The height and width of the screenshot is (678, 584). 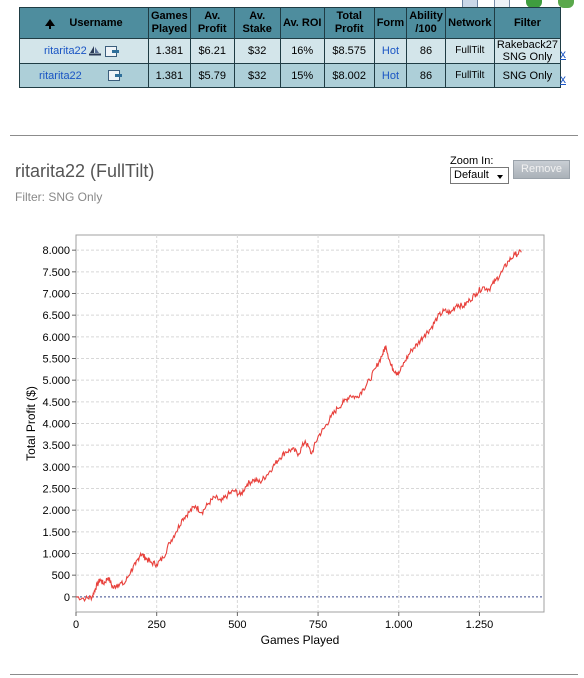 What do you see at coordinates (56, 446) in the screenshot?
I see `y-tick-label: 3.500` at bounding box center [56, 446].